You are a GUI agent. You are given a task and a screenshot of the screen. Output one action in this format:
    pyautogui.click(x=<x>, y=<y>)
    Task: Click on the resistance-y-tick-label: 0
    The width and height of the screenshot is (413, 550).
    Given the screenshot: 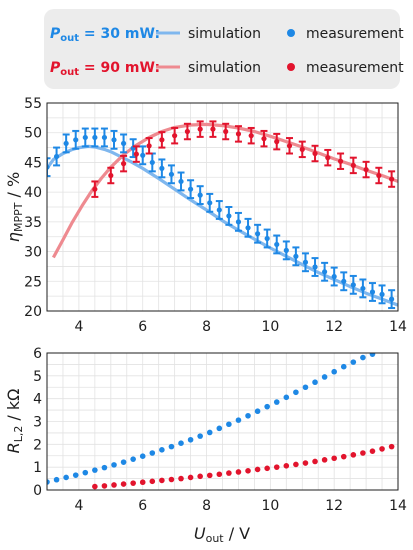 What is the action you would take?
    pyautogui.click(x=37, y=491)
    